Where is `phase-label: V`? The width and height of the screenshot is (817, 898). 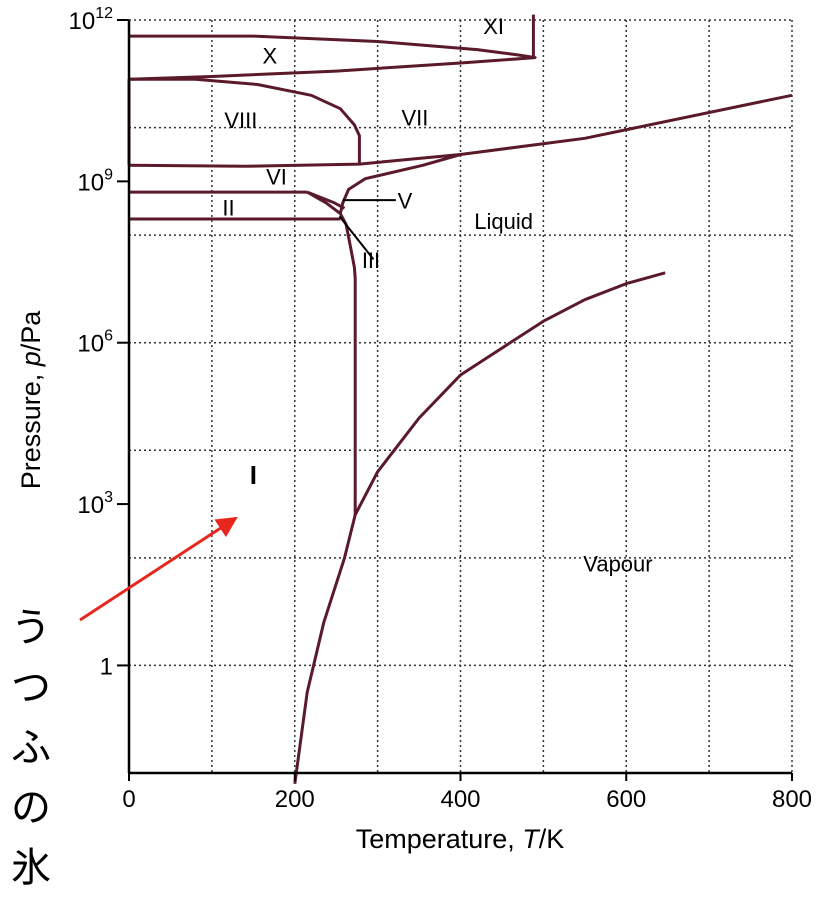 phase-label: V is located at coordinates (405, 201).